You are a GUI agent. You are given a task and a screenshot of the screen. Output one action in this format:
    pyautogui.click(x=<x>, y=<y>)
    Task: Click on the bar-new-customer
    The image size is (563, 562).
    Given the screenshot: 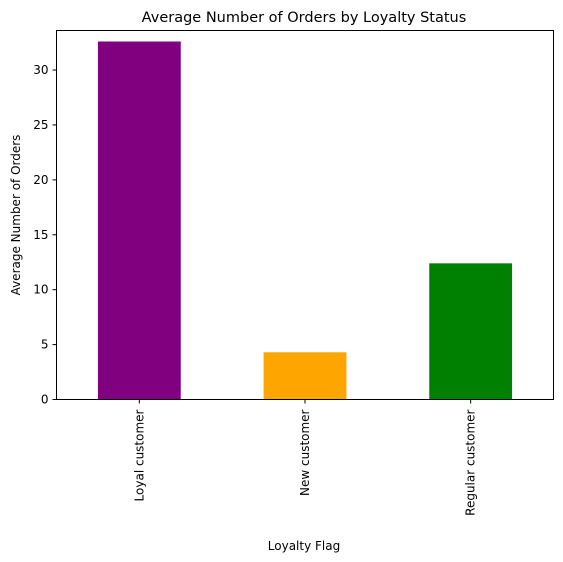 What is the action you would take?
    pyautogui.click(x=305, y=376)
    